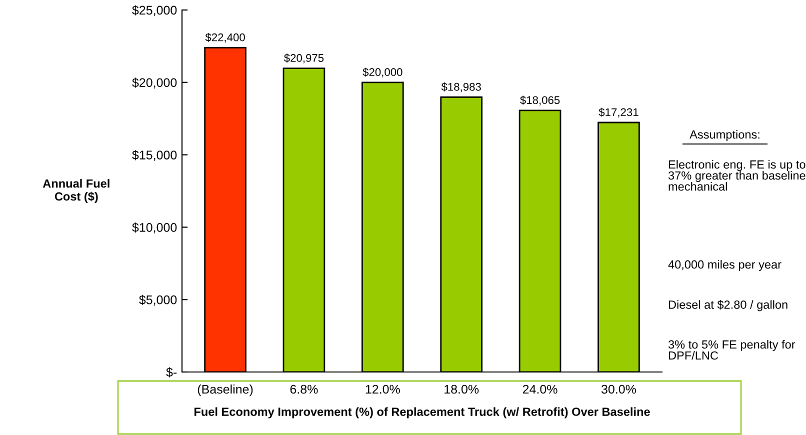 This screenshot has width=806, height=435. What do you see at coordinates (76, 191) in the screenshot?
I see `y-axis-title: Annual Fuel Cost ($)` at bounding box center [76, 191].